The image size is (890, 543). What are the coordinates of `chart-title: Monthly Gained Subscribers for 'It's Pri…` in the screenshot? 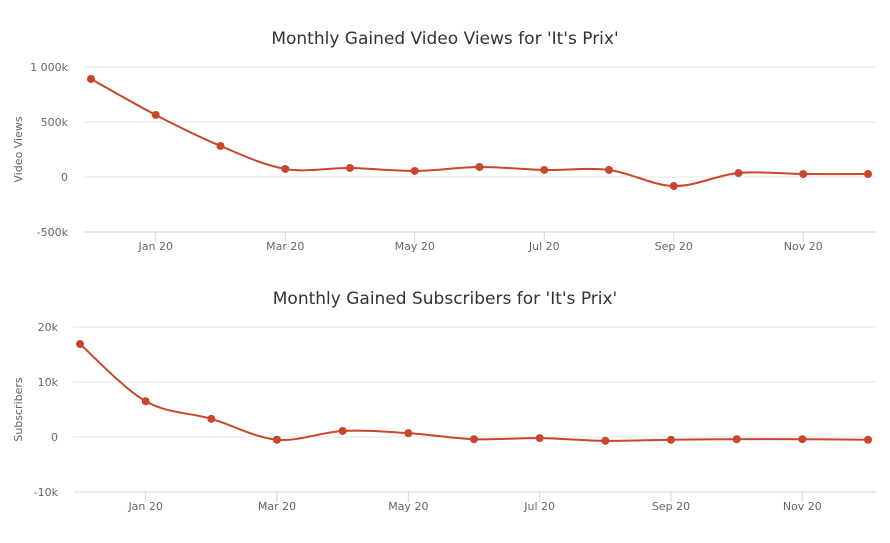 It's located at (445, 299).